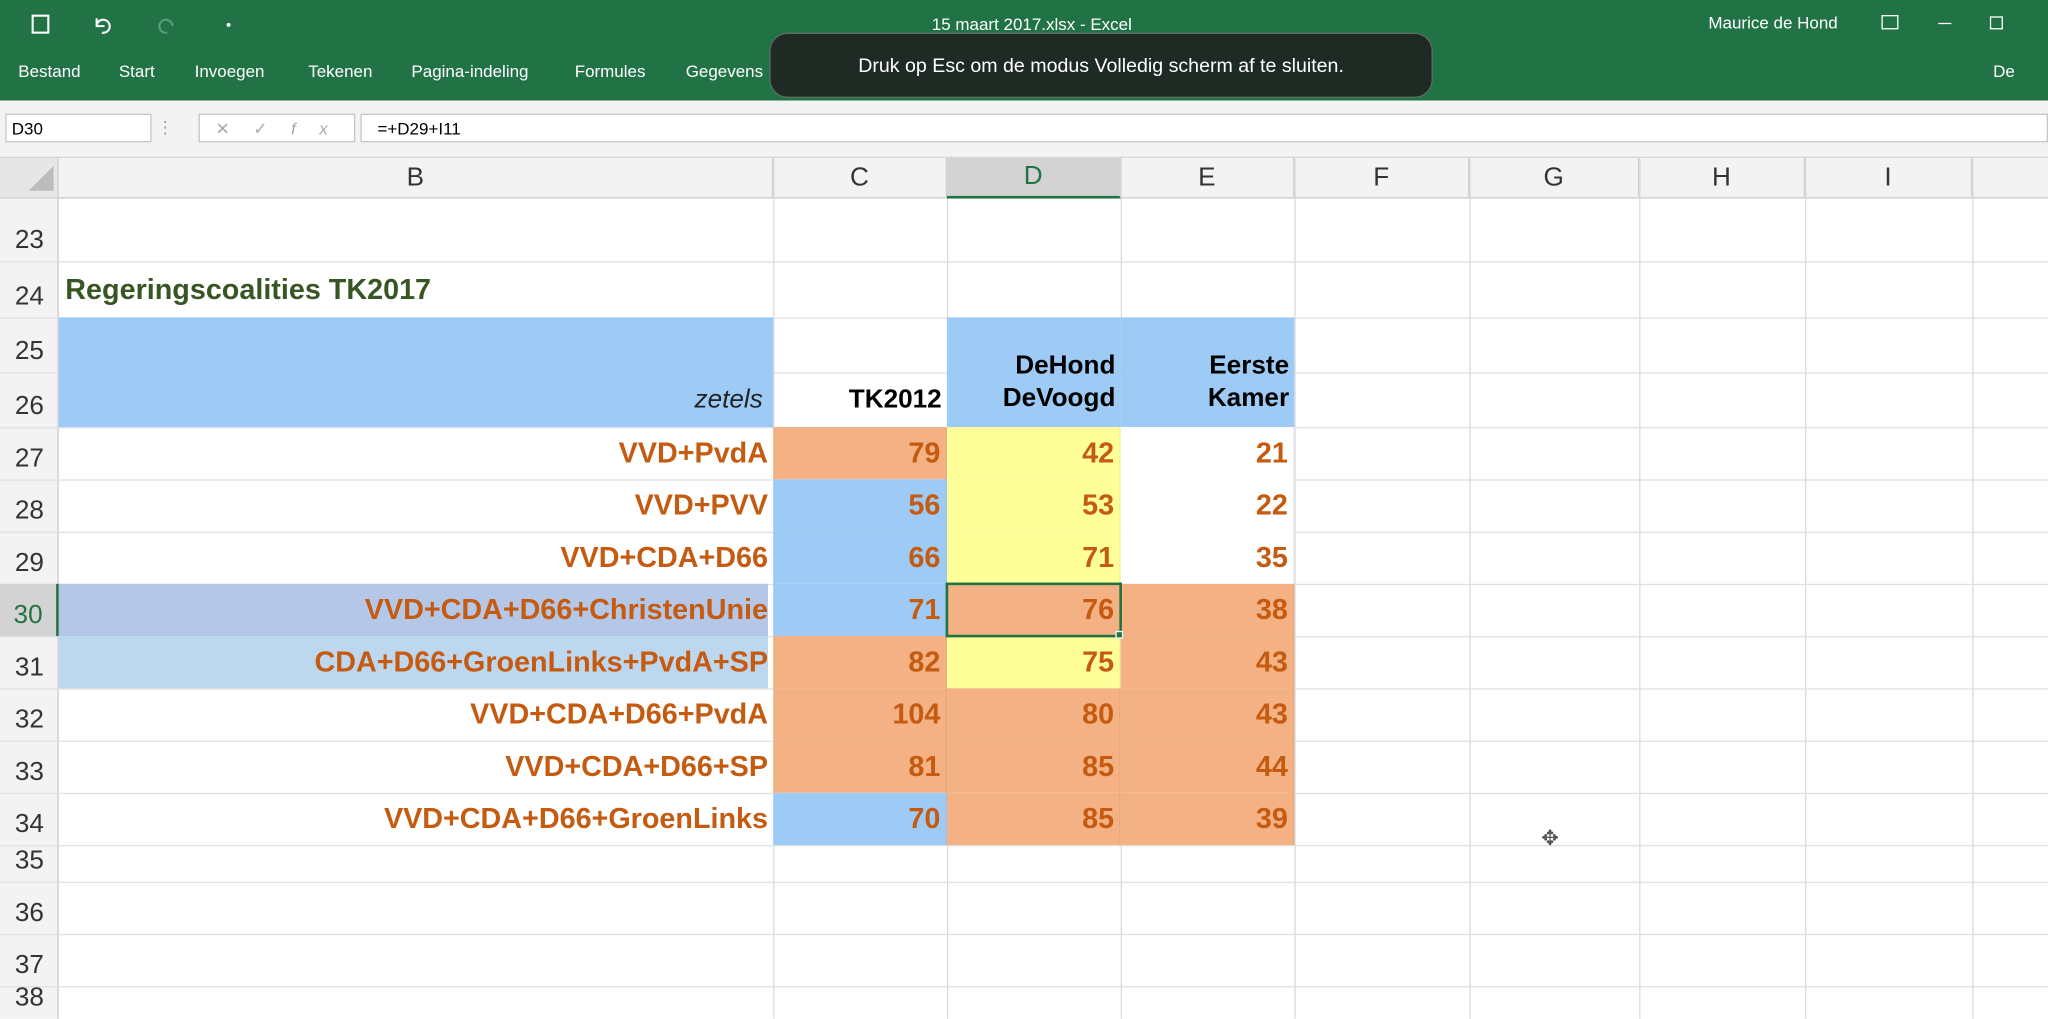 This screenshot has height=1019, width=2048. Describe the element at coordinates (136, 71) in the screenshot. I see `ribbon-tab: Start` at that location.